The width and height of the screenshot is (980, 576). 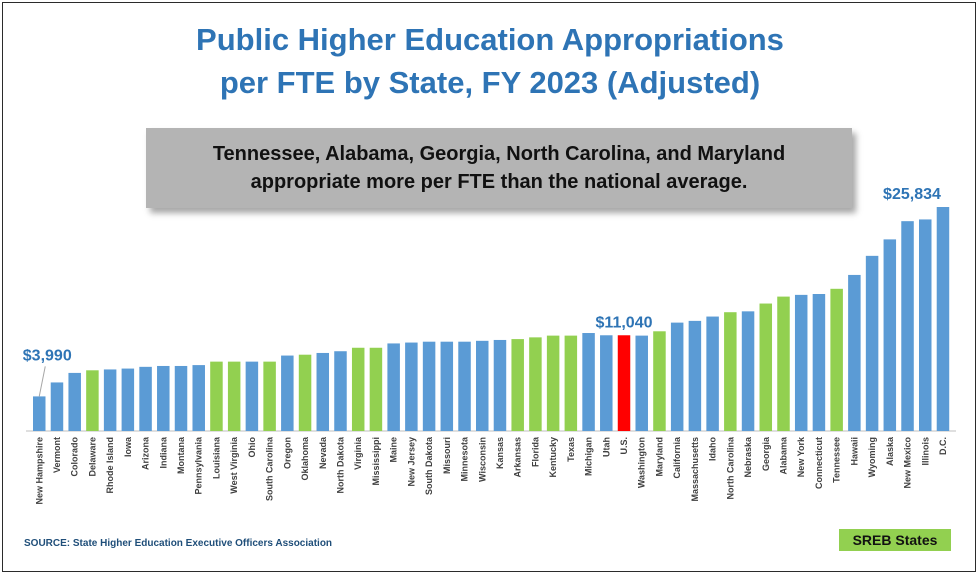 I want to click on bar-utah, so click(x=606, y=383).